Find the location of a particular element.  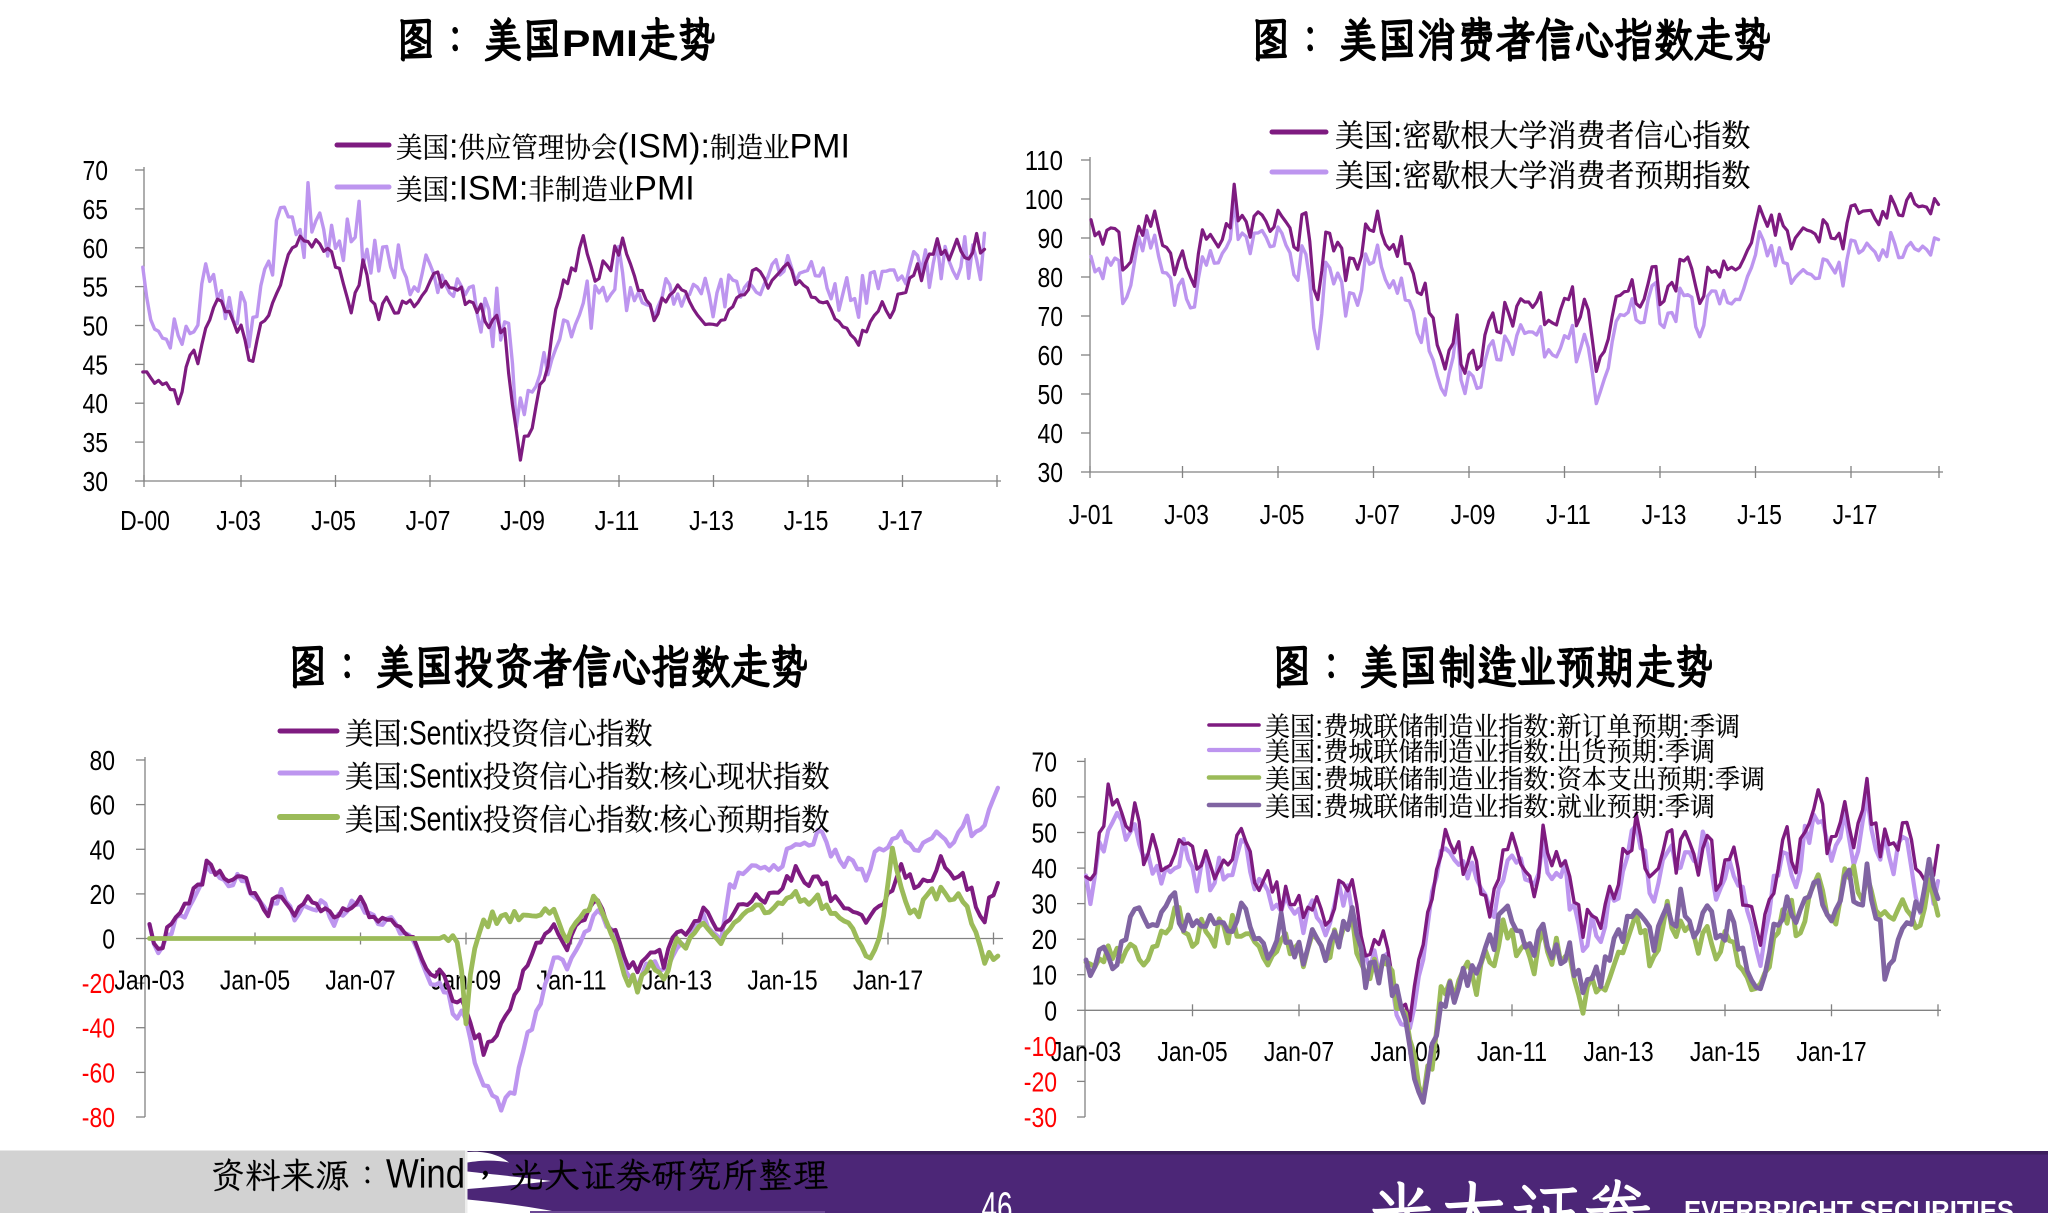

svg-text: EVERBRIGHT SECURITIES is located at coordinates (1849, 1204).